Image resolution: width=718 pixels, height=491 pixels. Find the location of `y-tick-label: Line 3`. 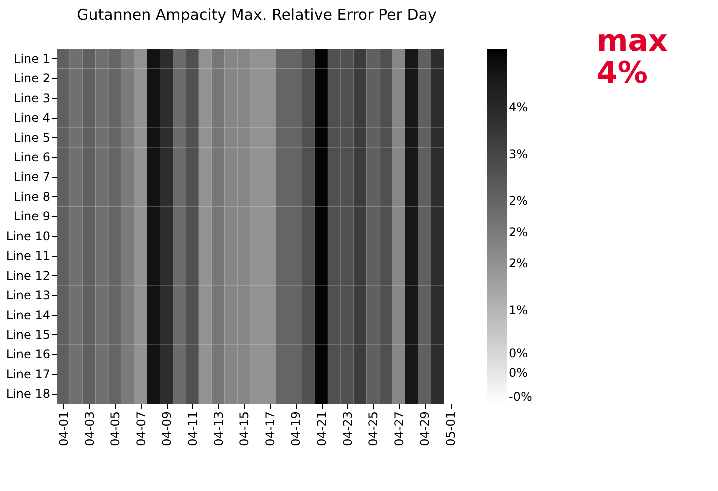

y-tick-label: Line 3 is located at coordinates (32, 98).